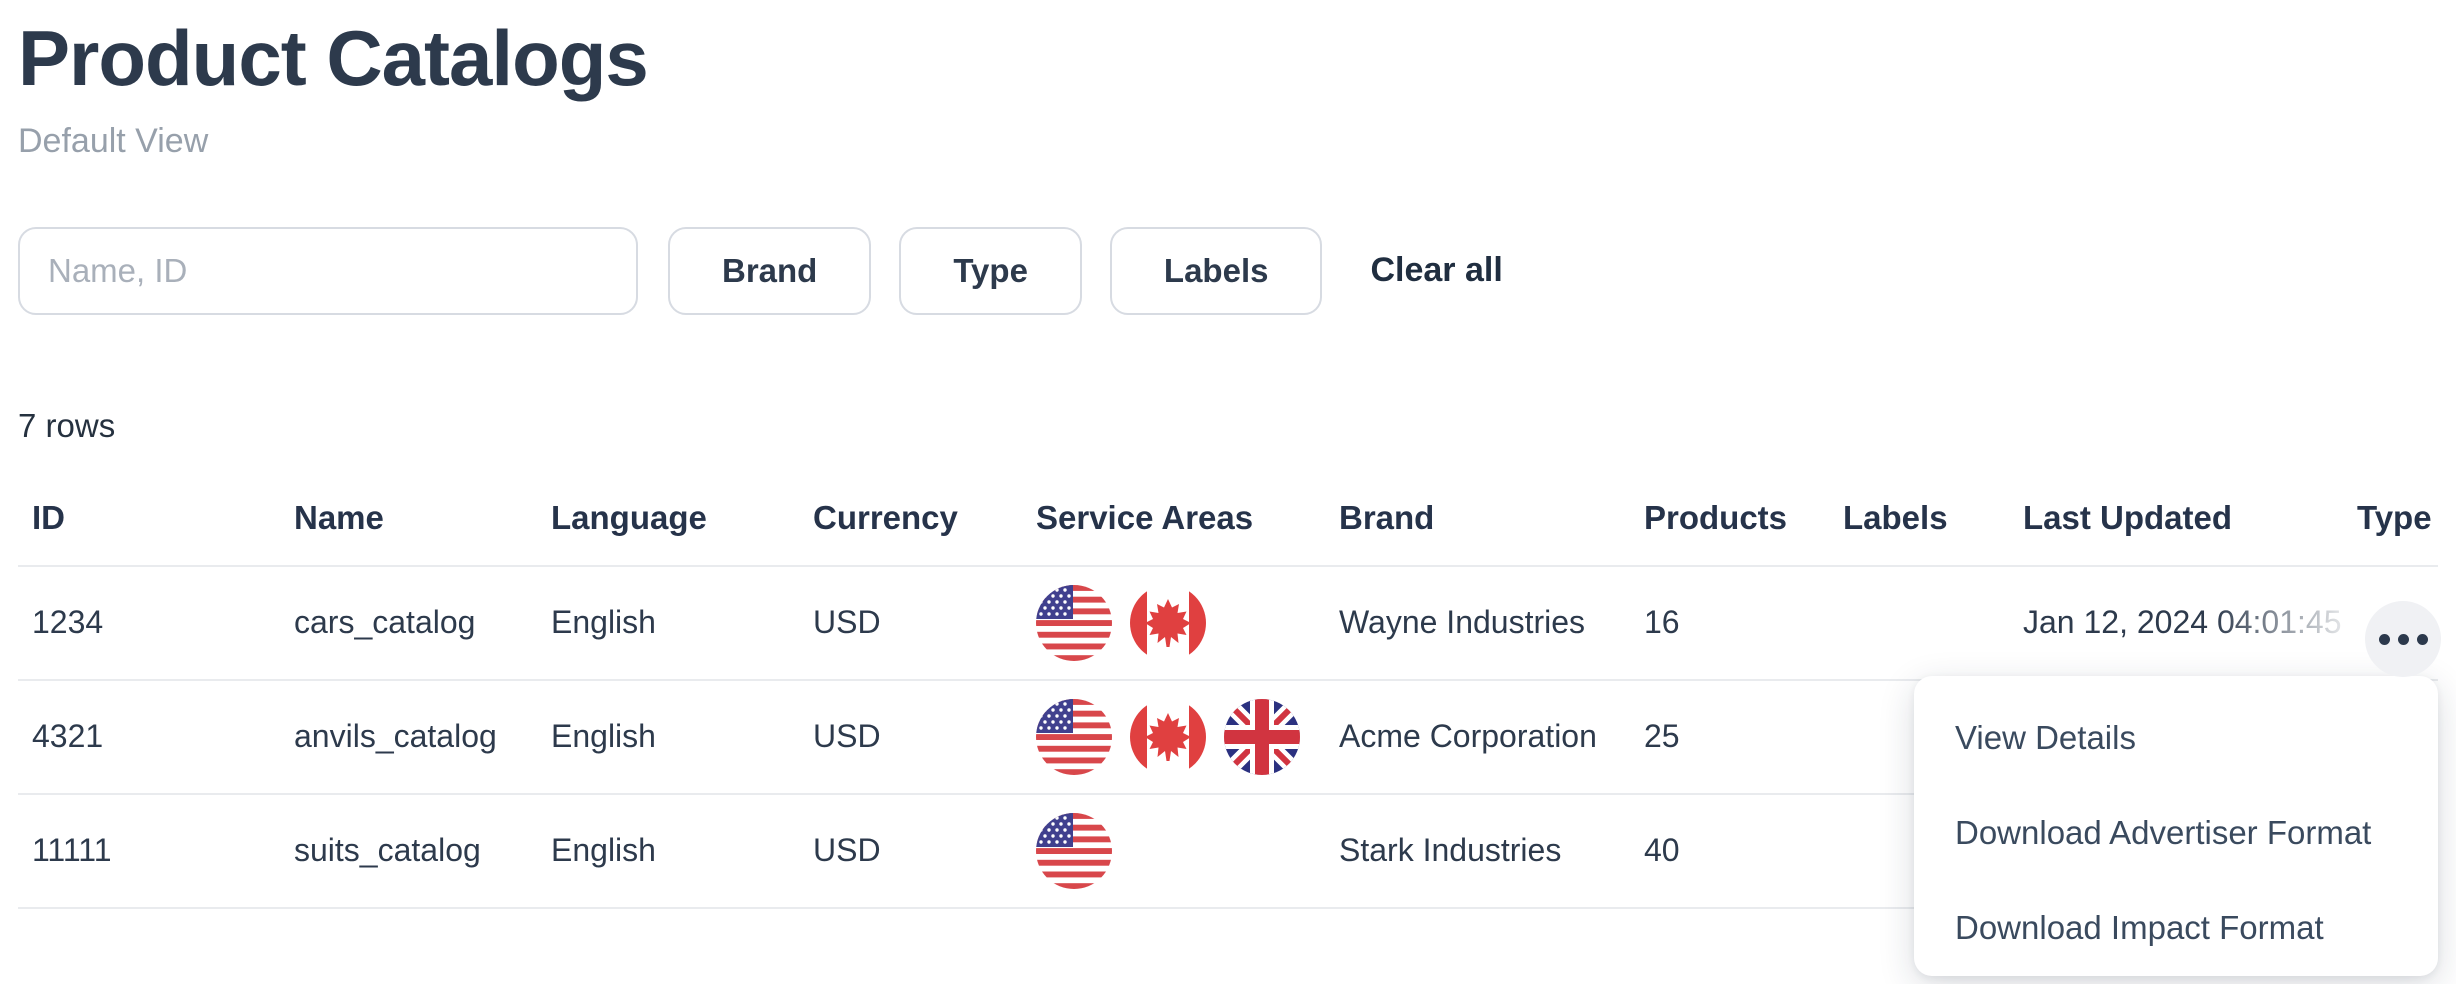 The height and width of the screenshot is (984, 2456). I want to click on row-actions-button, so click(2403, 639).